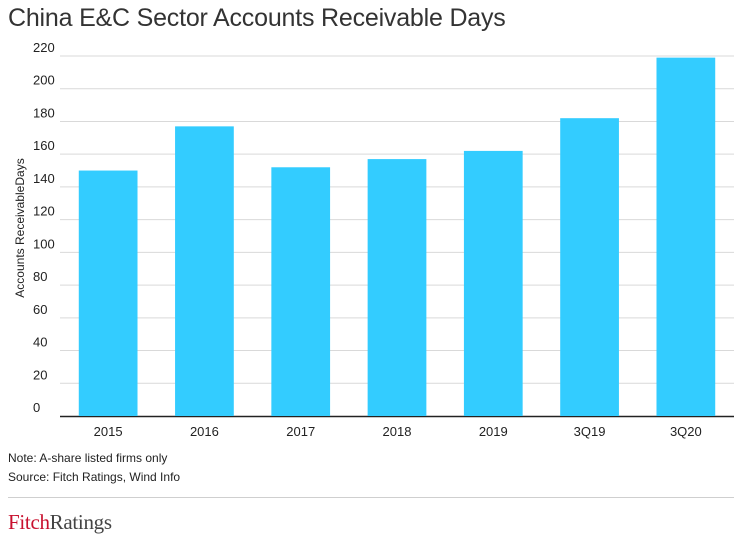 This screenshot has height=542, width=750. Describe the element at coordinates (301, 291) in the screenshot. I see `bar-2017` at that location.